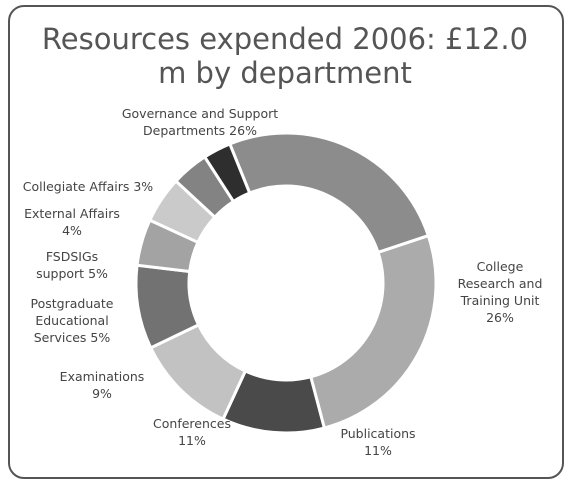 This screenshot has width=571, height=483. Describe the element at coordinates (72, 213) in the screenshot. I see `category-name: External Affairs` at that location.